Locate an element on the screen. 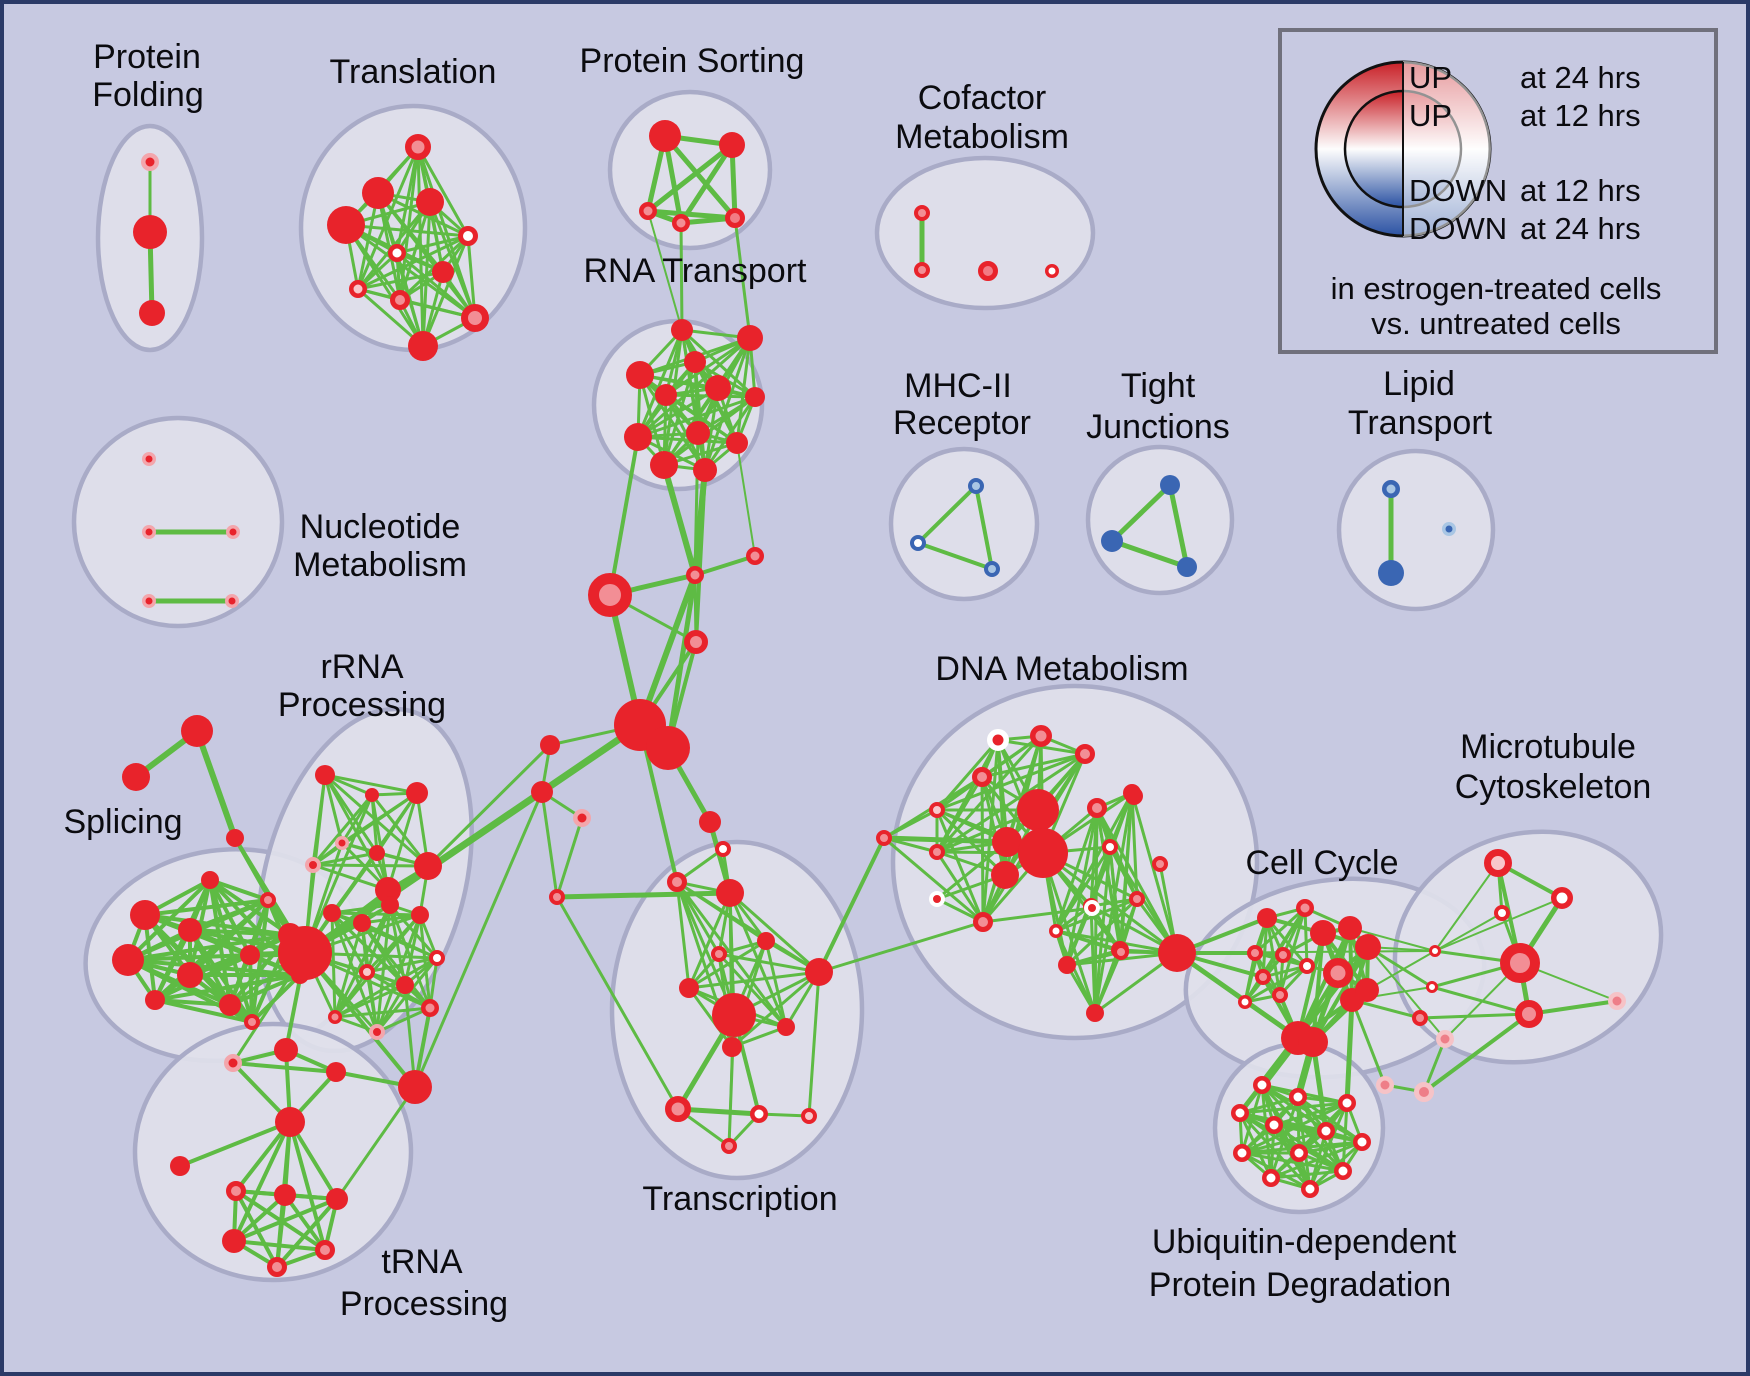  gene-node-tn1 is located at coordinates (233, 1063).